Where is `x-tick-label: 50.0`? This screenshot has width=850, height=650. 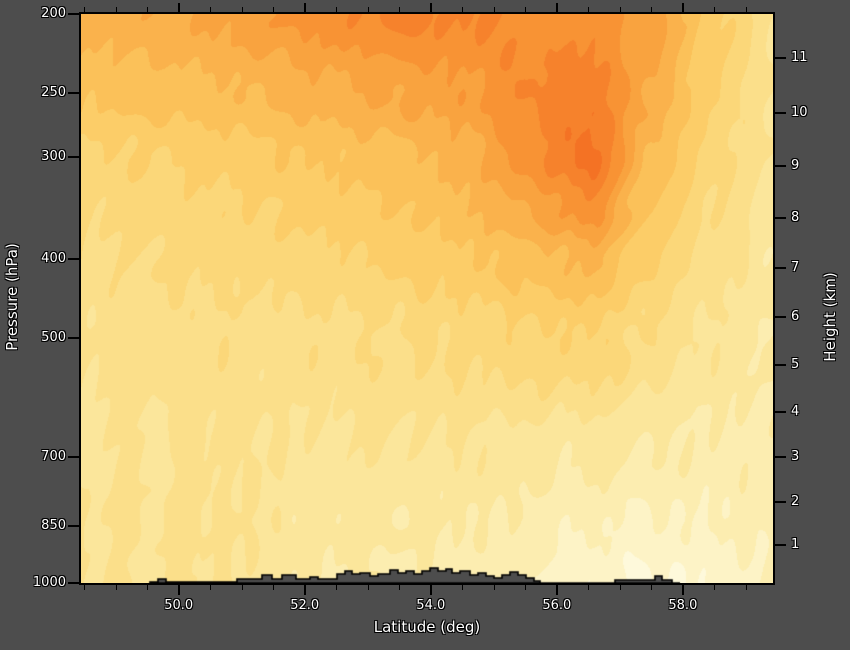
x-tick-label: 50.0 is located at coordinates (179, 605).